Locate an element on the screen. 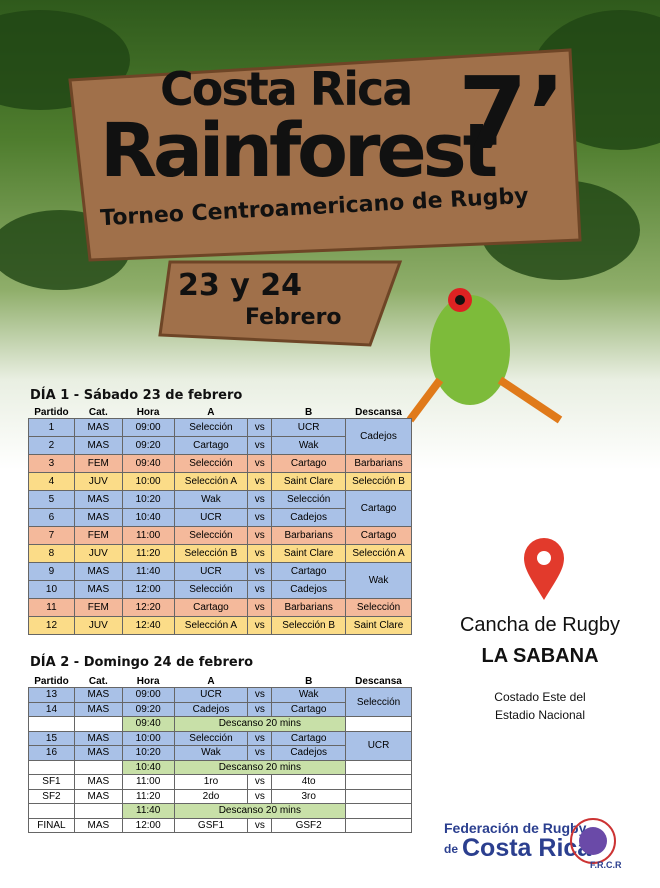  cell: UCR is located at coordinates (211, 517).